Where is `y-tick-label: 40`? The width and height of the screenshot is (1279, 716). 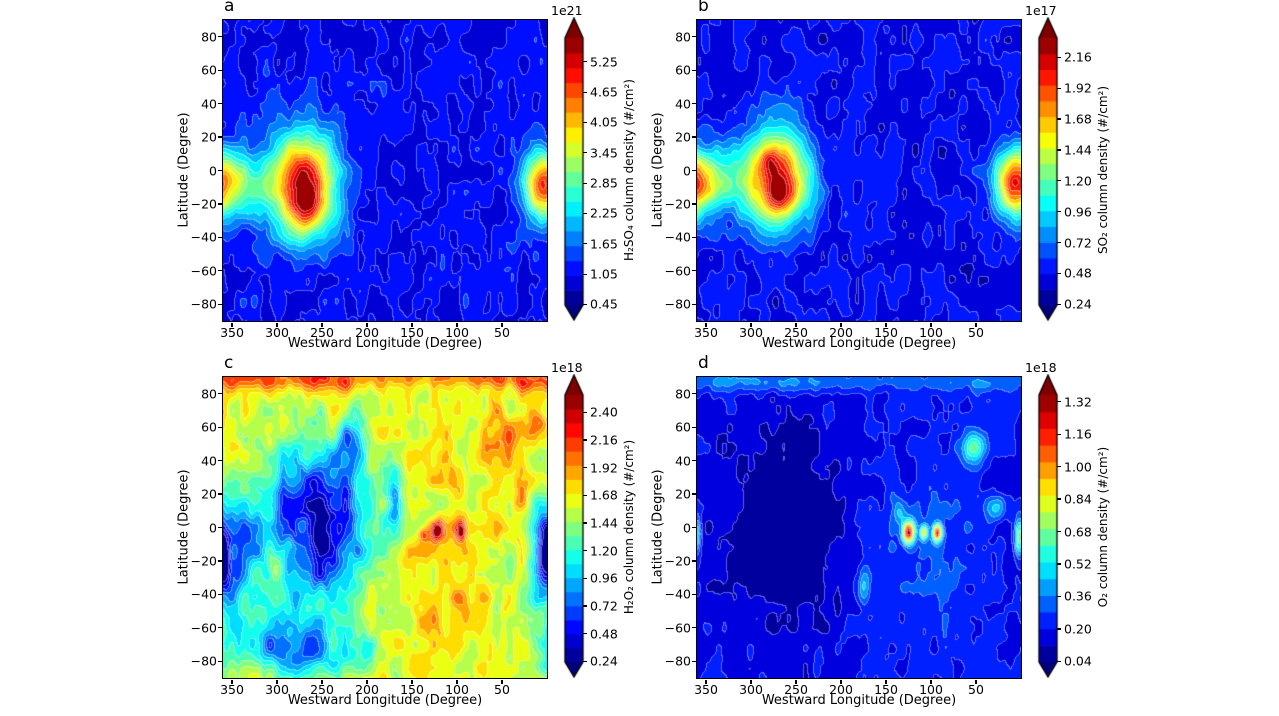
y-tick-label: 40 is located at coordinates (209, 104).